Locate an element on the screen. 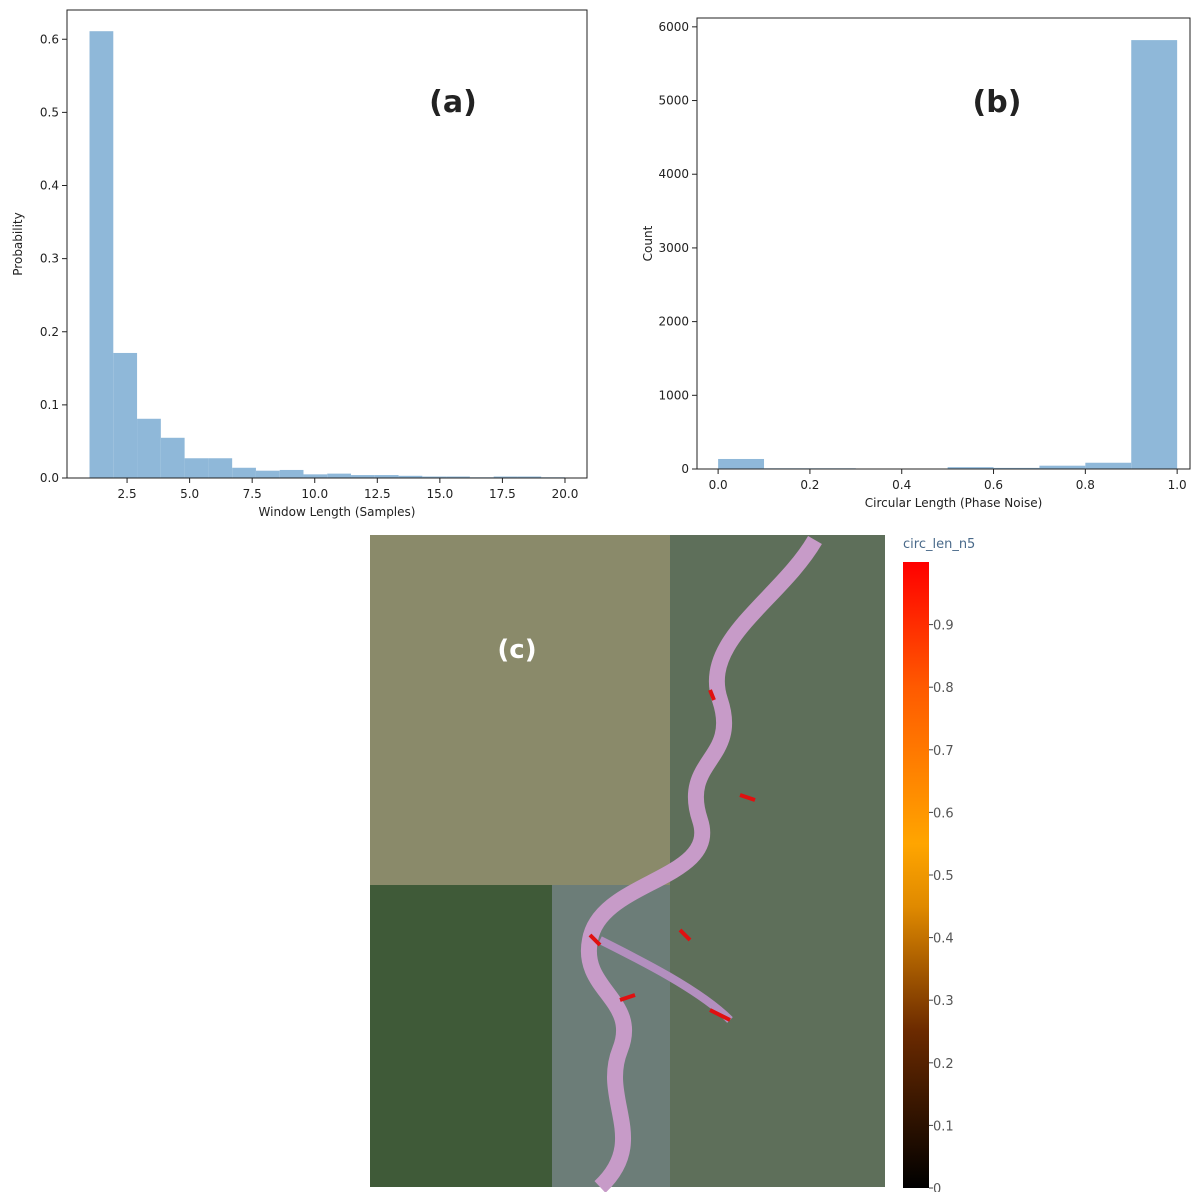  y-tick-label: 0.4 is located at coordinates (49, 186).